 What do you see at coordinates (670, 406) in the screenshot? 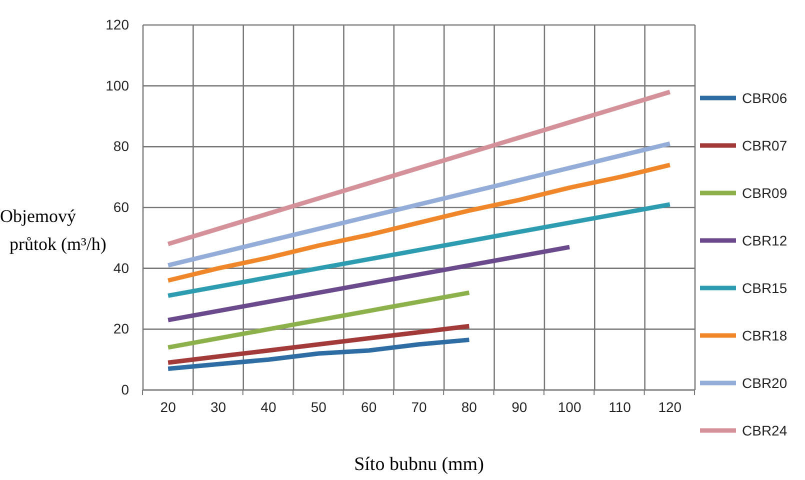
I see `x-tick-label: 120` at bounding box center [670, 406].